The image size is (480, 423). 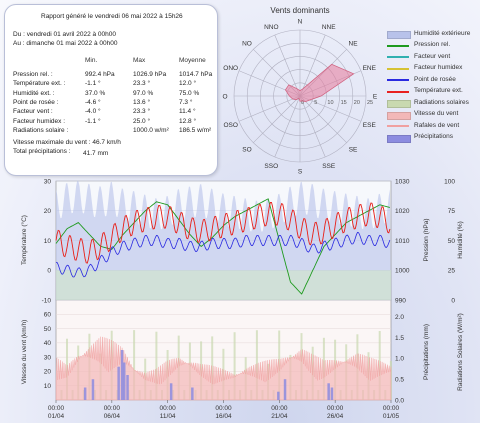 I want to click on report-row-label: Facteur humidex :, so click(x=39, y=121).